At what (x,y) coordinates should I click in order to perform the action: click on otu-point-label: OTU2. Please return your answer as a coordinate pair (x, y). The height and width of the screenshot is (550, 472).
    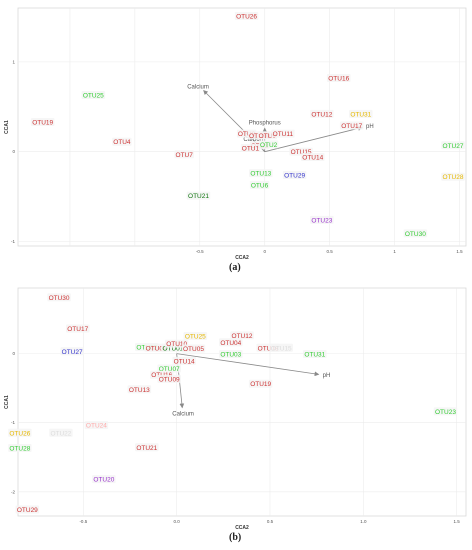
    Looking at the image, I should click on (269, 145).